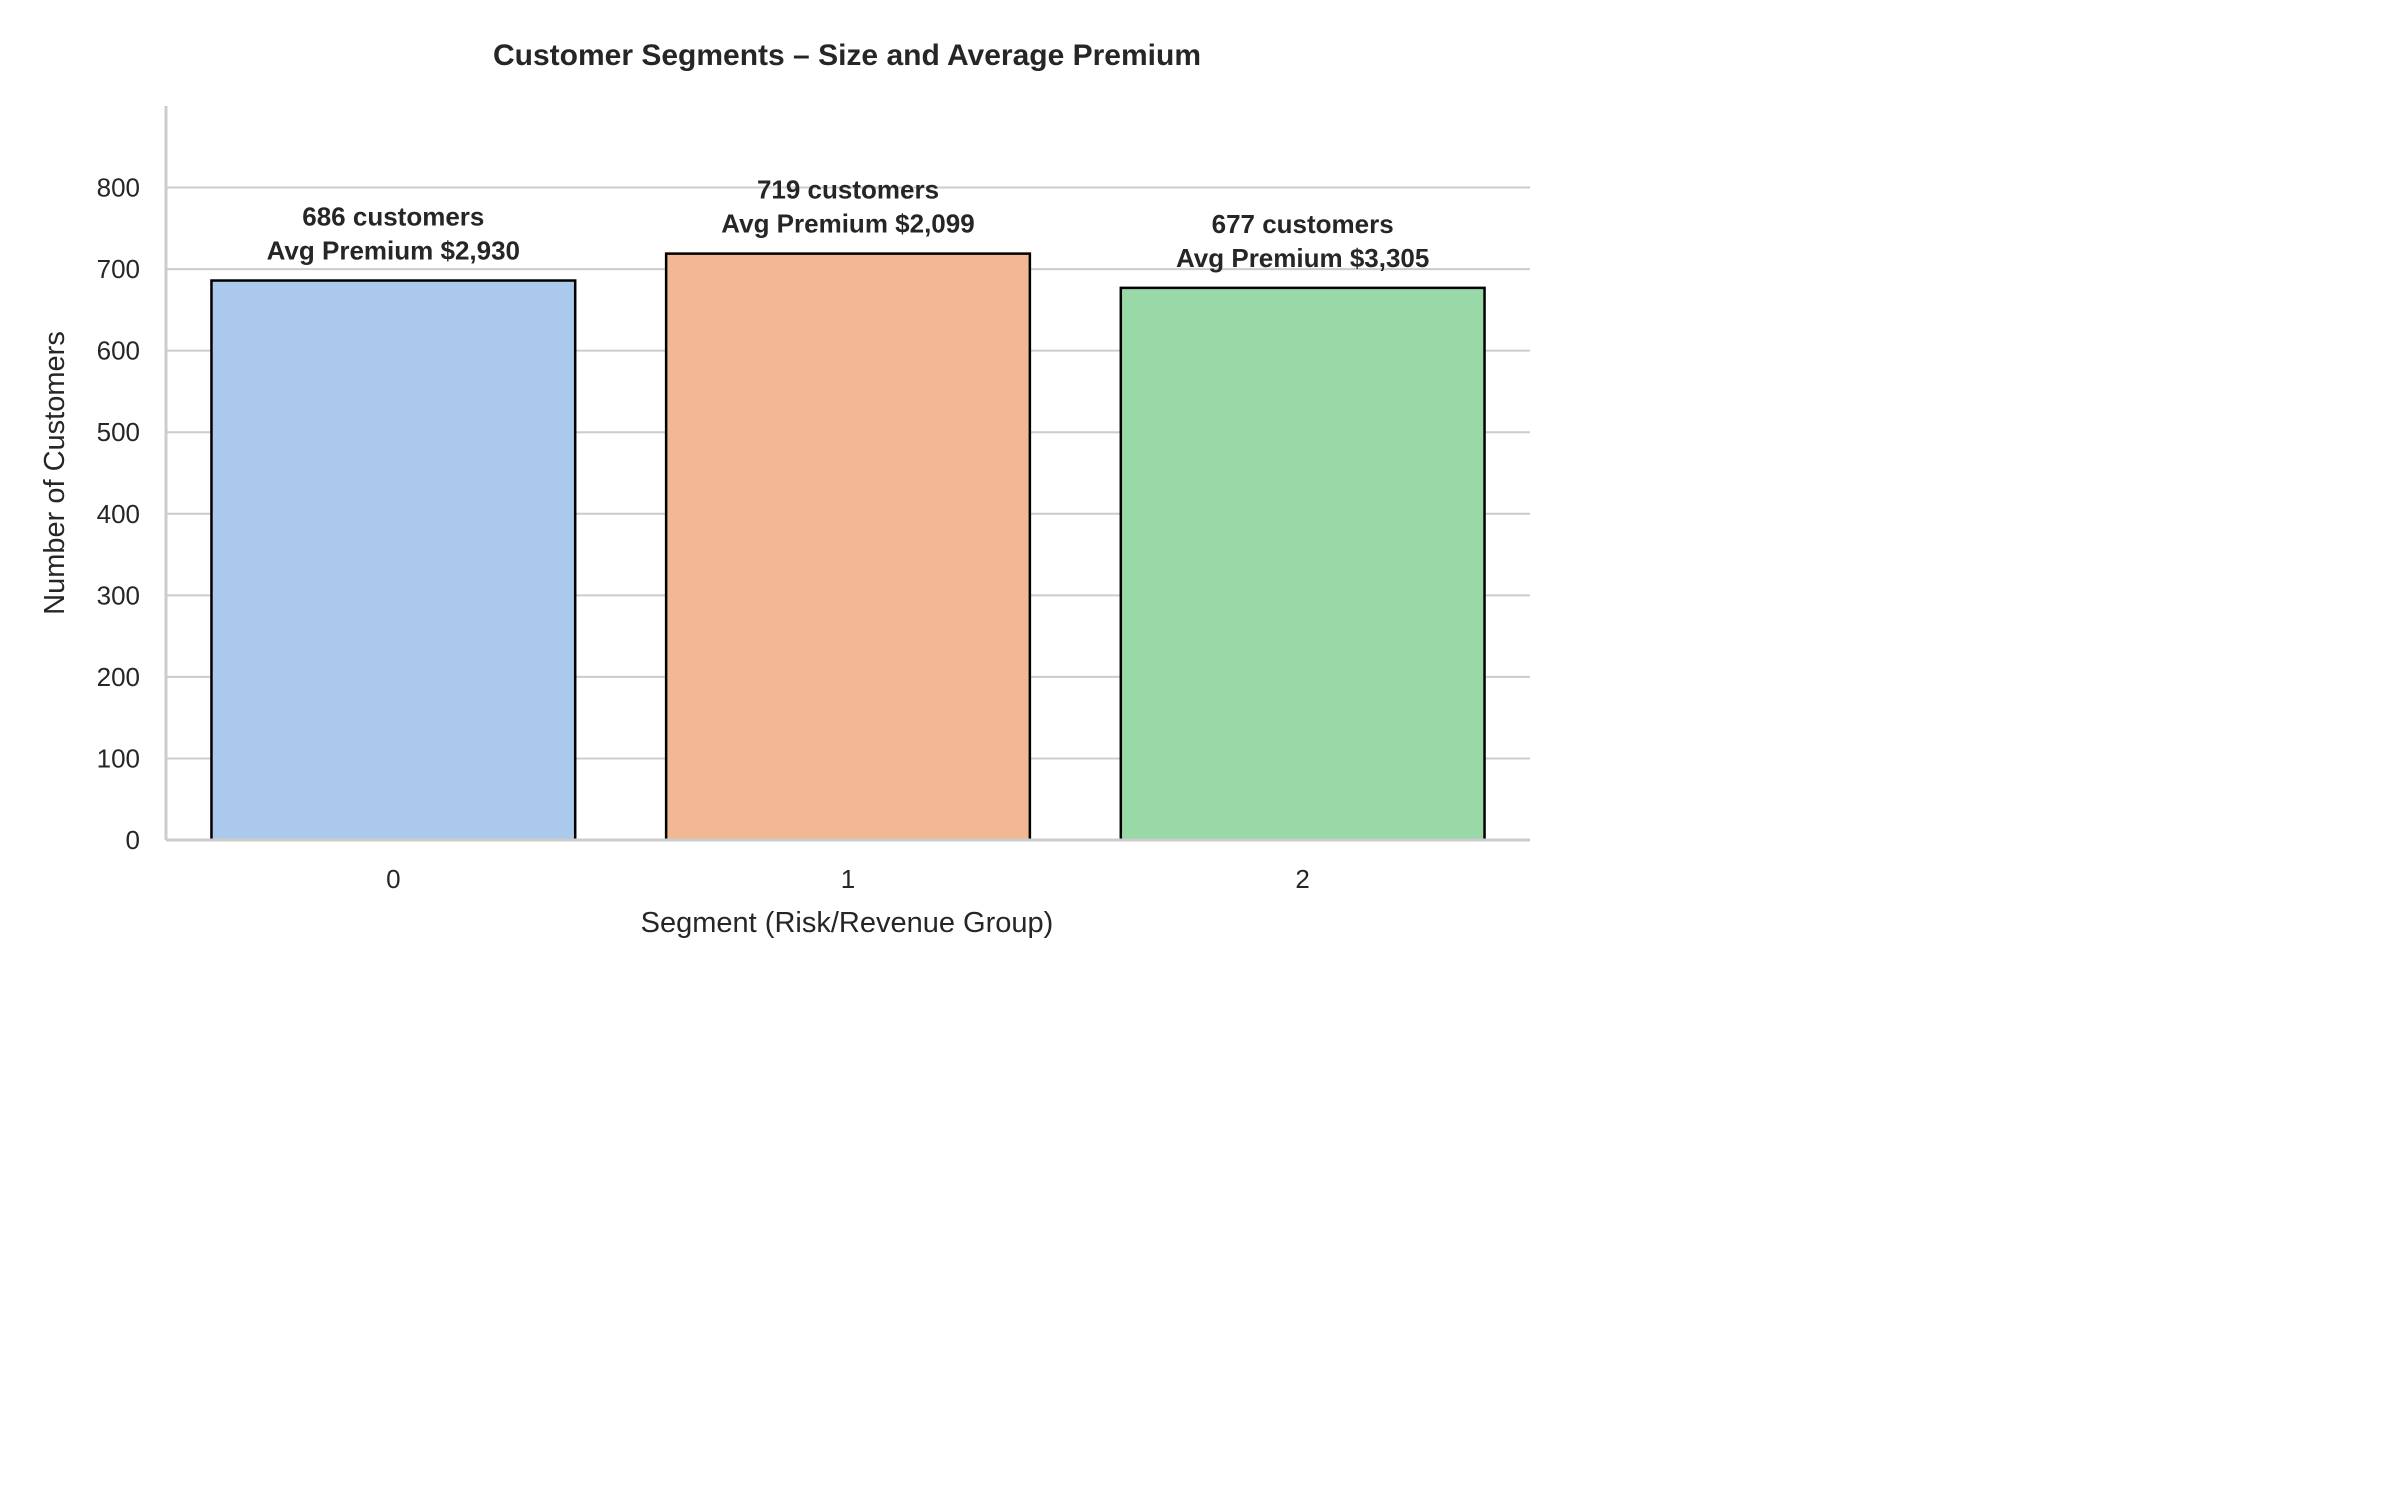 This screenshot has height=1500, width=2400. I want to click on y-tick-label: 600, so click(118, 351).